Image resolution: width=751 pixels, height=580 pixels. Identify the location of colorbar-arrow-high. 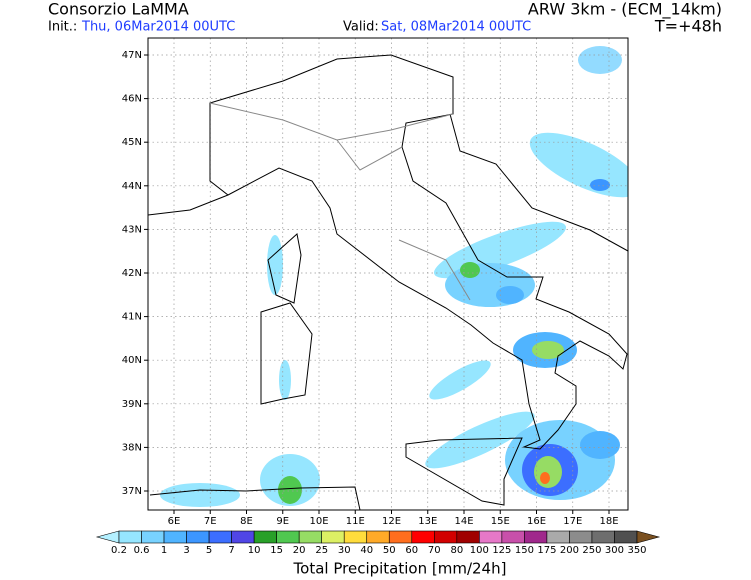
(648, 537).